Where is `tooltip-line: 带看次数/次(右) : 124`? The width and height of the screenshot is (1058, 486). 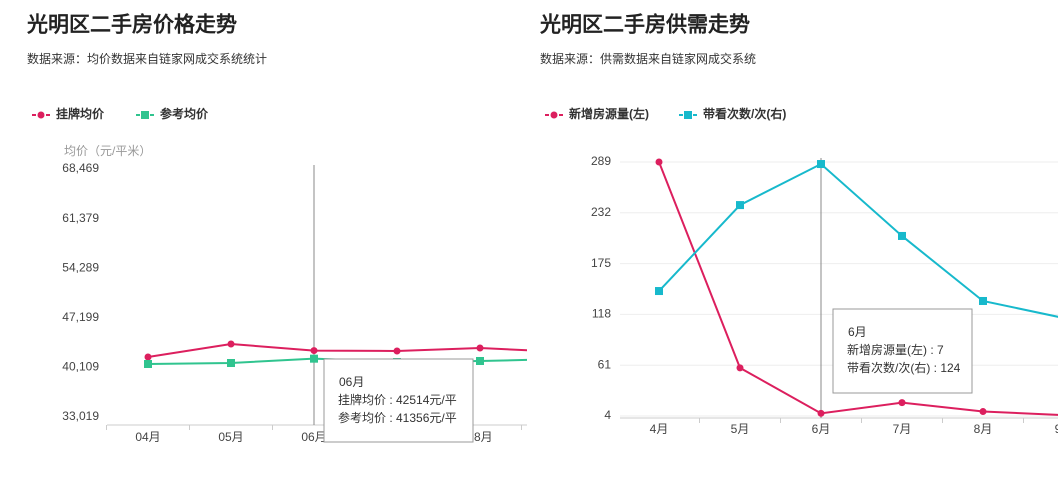
tooltip-line: 带看次数/次(右) : 124 is located at coordinates (904, 367).